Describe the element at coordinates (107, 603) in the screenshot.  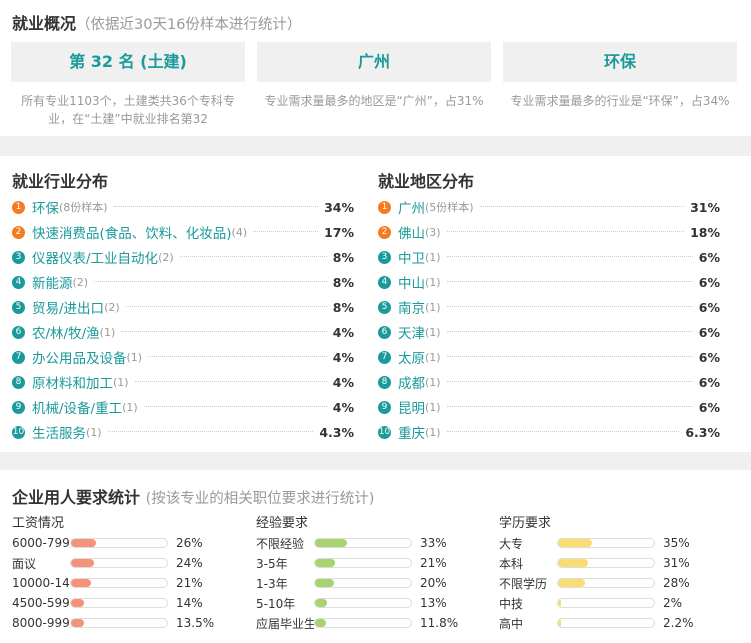
I see `requirement-row: 4500-5999 14%` at that location.